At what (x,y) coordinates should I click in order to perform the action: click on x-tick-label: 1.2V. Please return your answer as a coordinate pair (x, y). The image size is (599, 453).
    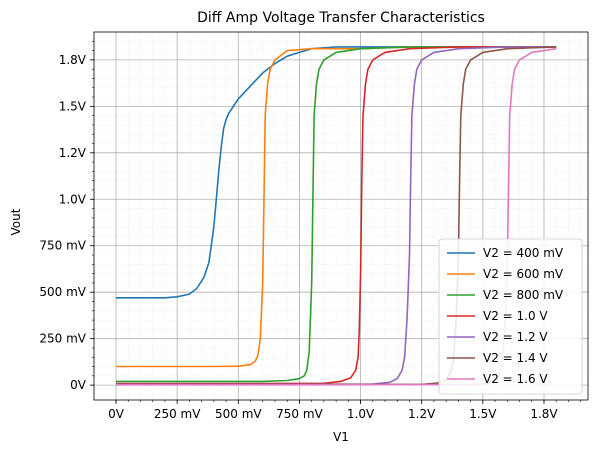
    Looking at the image, I should click on (422, 414).